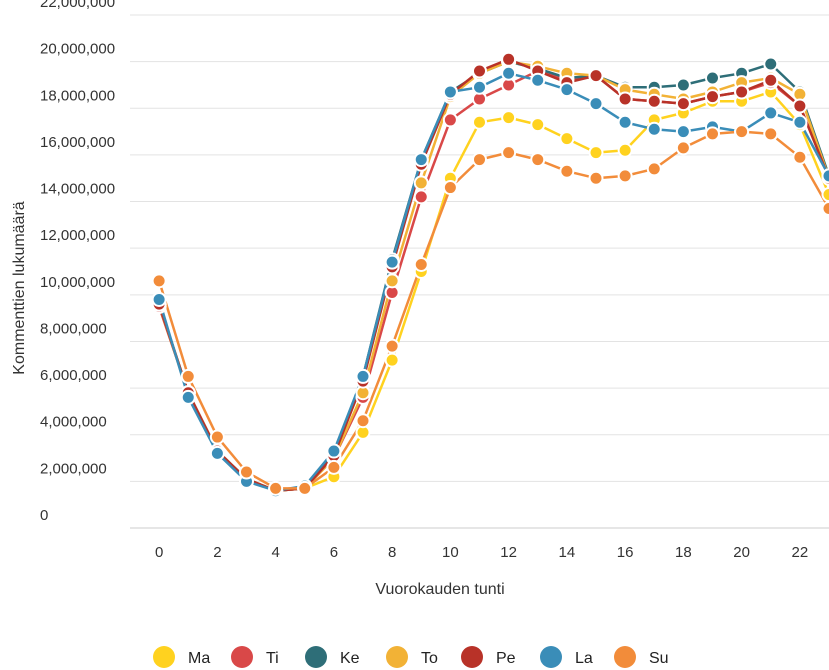 Image resolution: width=829 pixels, height=670 pixels. I want to click on y-tick-label: 10,000,000, so click(77, 282).